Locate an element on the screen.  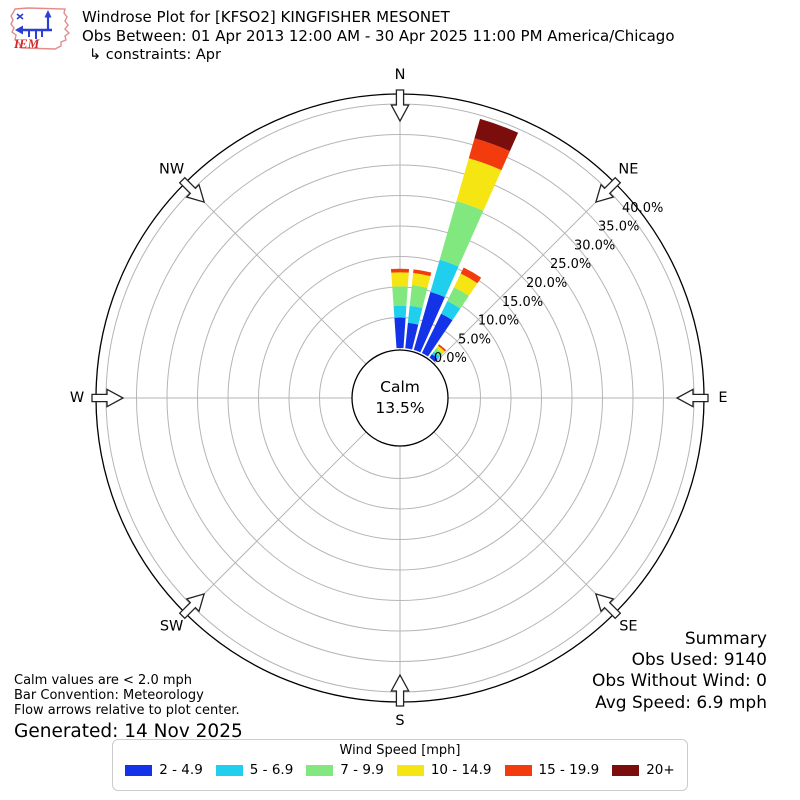
compass-label: NW is located at coordinates (171, 170).